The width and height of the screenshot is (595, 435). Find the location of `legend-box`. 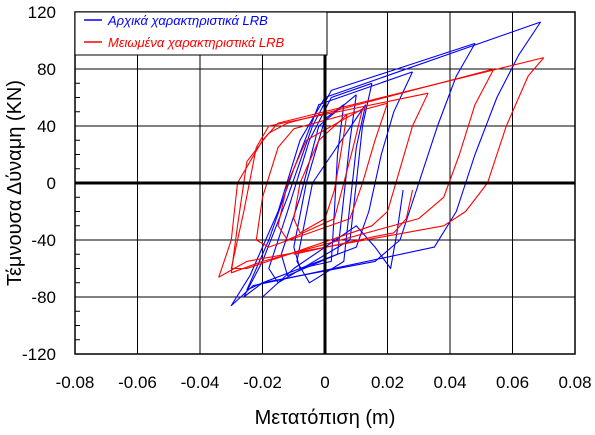

legend-box is located at coordinates (201, 33).